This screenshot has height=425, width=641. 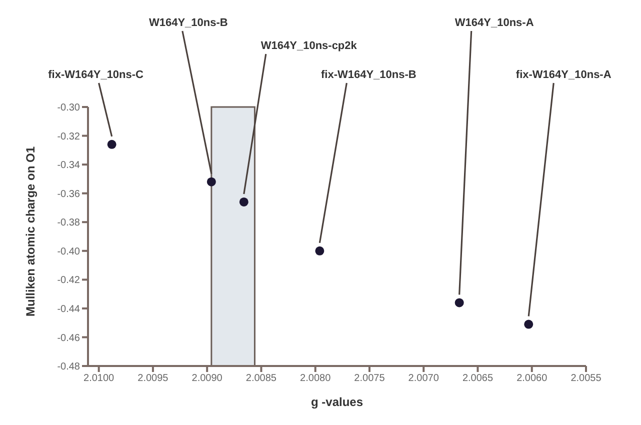 What do you see at coordinates (68, 223) in the screenshot?
I see `y-tick-label: -0.38` at bounding box center [68, 223].